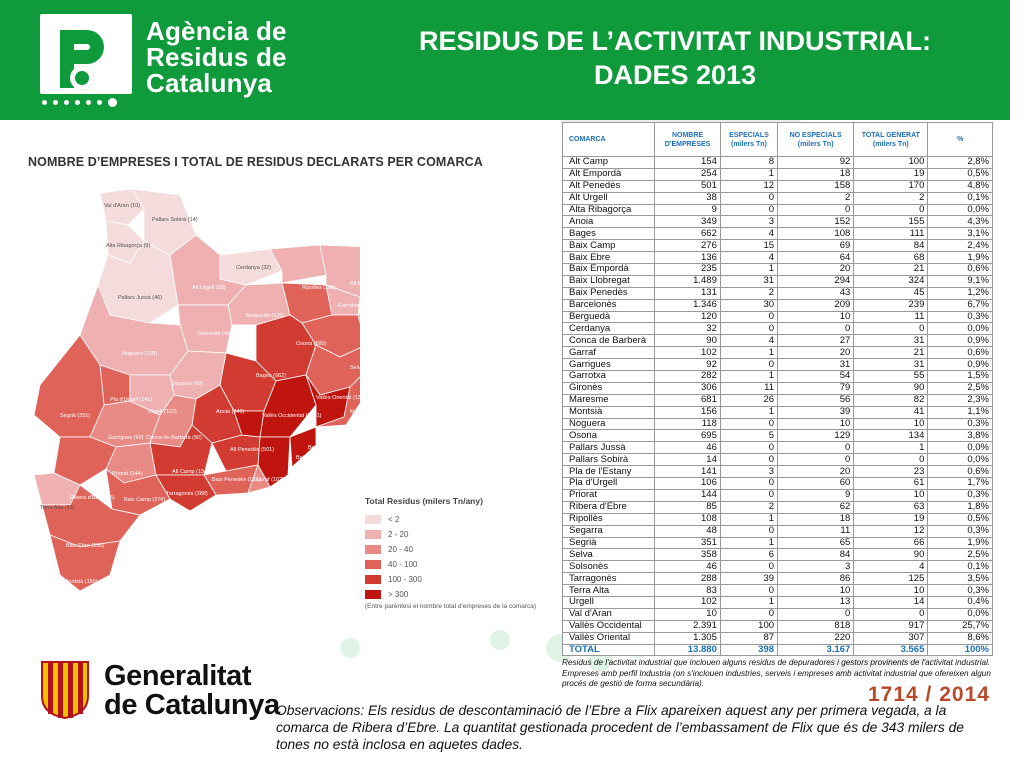  I want to click on map-label: Garrigues (92), so click(126, 438).